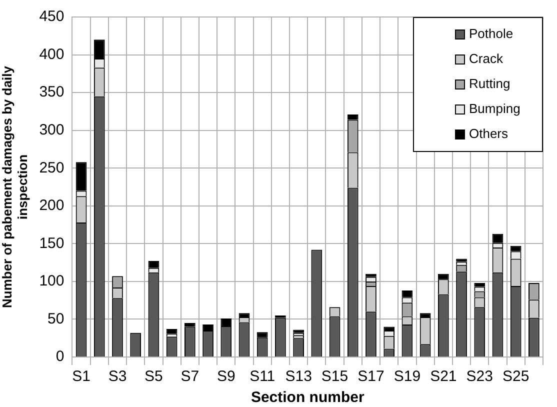  What do you see at coordinates (51, 17) in the screenshot?
I see `y-tick-label: 450` at bounding box center [51, 17].